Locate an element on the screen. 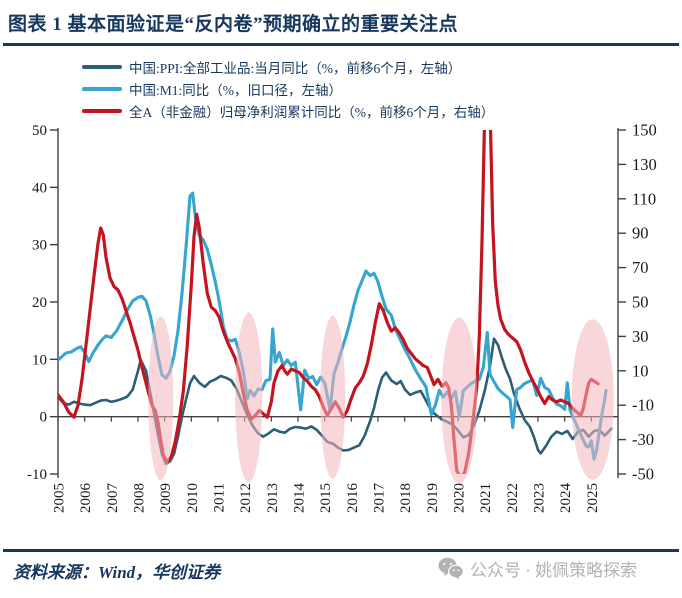 The width and height of the screenshot is (682, 598). svg-text: 2009 is located at coordinates (166, 498).